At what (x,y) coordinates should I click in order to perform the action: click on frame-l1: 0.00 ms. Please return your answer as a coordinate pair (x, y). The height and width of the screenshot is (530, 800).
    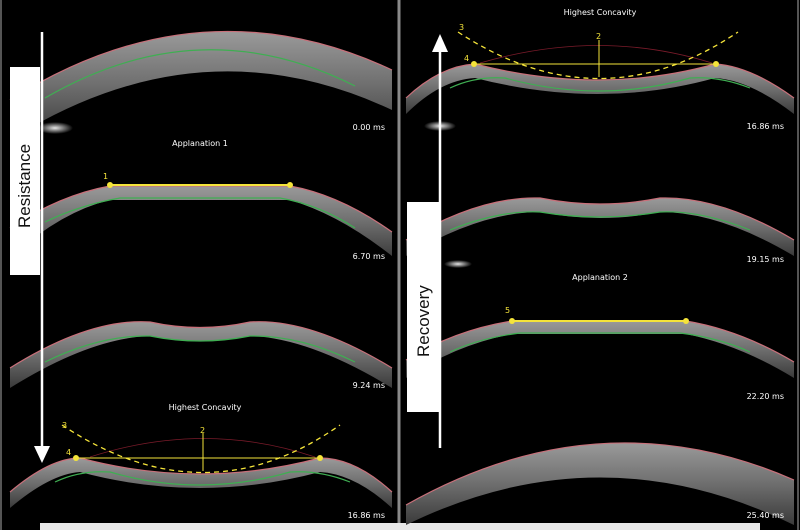
    Looking at the image, I should click on (201, 85).